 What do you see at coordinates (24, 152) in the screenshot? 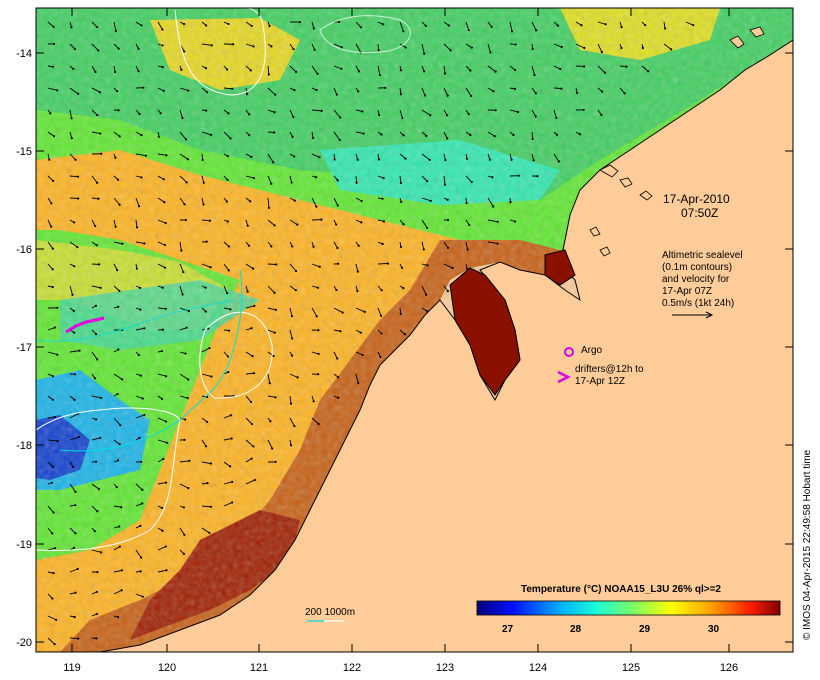
I see `y-tick-label: -15` at bounding box center [24, 152].